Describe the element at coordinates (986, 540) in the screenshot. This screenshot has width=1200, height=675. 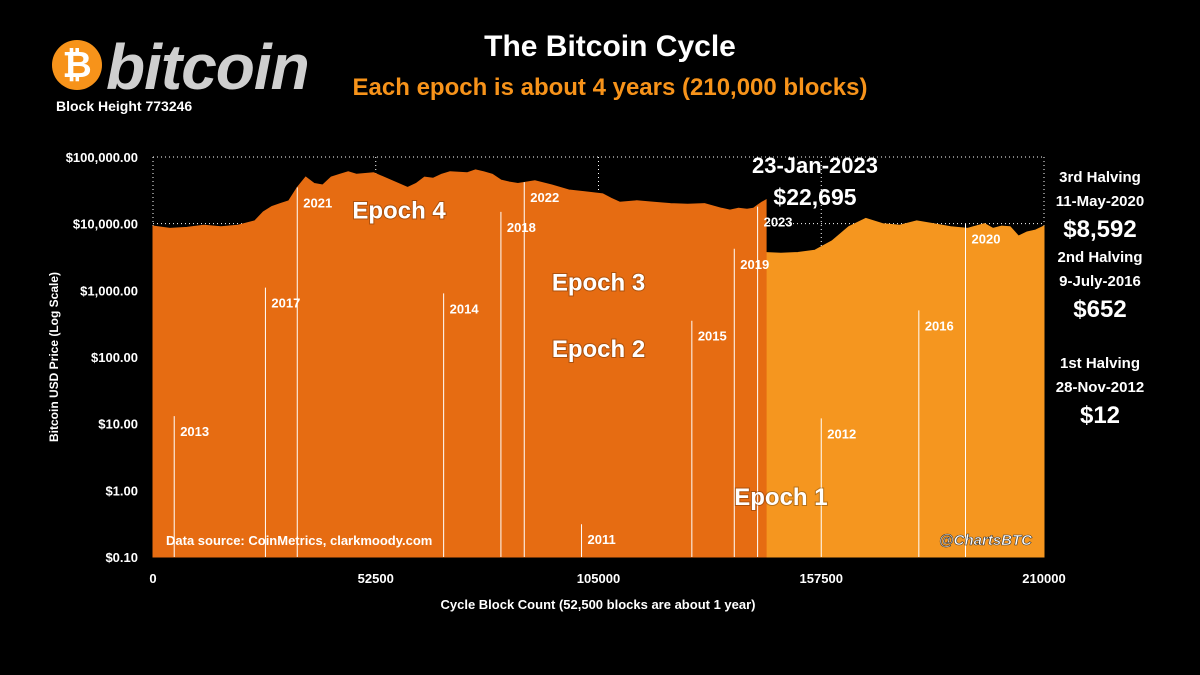
I see `watermark-annotation: @ChartsBTC` at that location.